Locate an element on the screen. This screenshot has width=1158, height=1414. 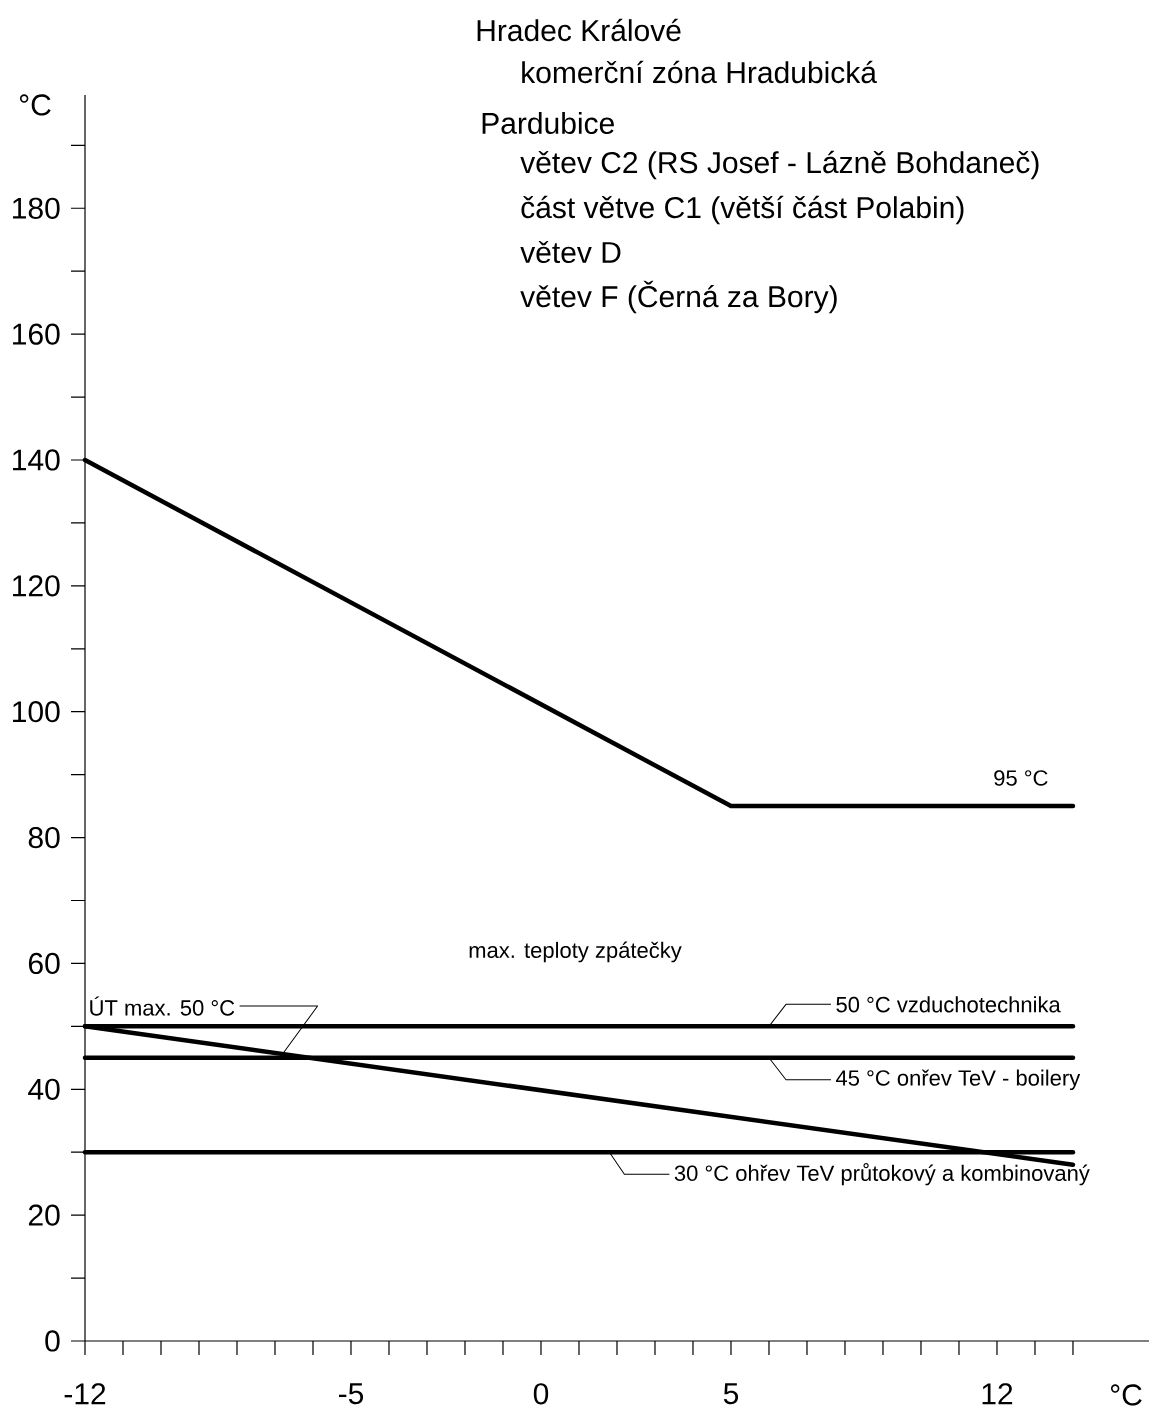
annotation: 50 °C vzduchotechnika is located at coordinates (948, 1004).